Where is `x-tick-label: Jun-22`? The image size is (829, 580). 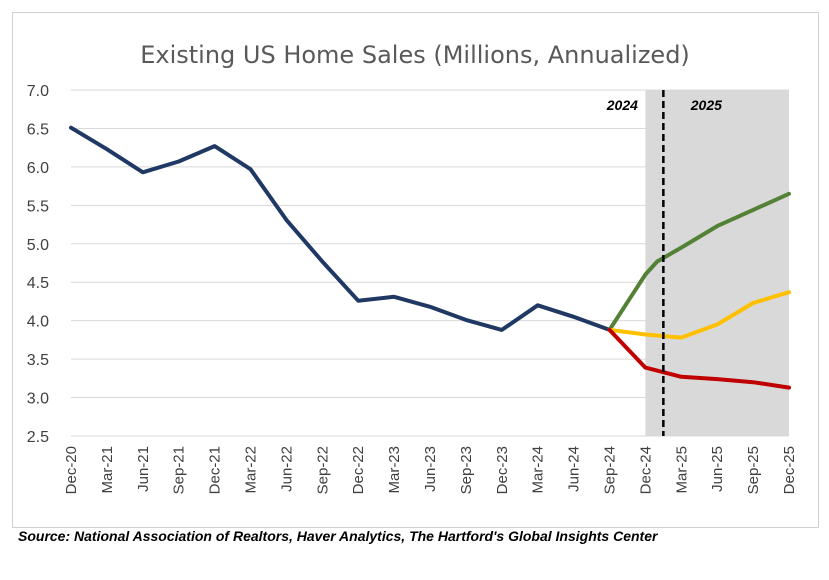 x-tick-label: Jun-22 is located at coordinates (286, 469).